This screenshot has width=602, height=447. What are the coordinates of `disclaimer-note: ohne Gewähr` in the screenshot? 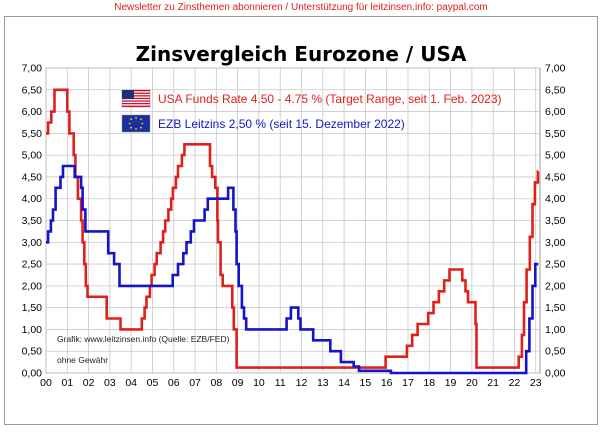 It's located at (82, 360).